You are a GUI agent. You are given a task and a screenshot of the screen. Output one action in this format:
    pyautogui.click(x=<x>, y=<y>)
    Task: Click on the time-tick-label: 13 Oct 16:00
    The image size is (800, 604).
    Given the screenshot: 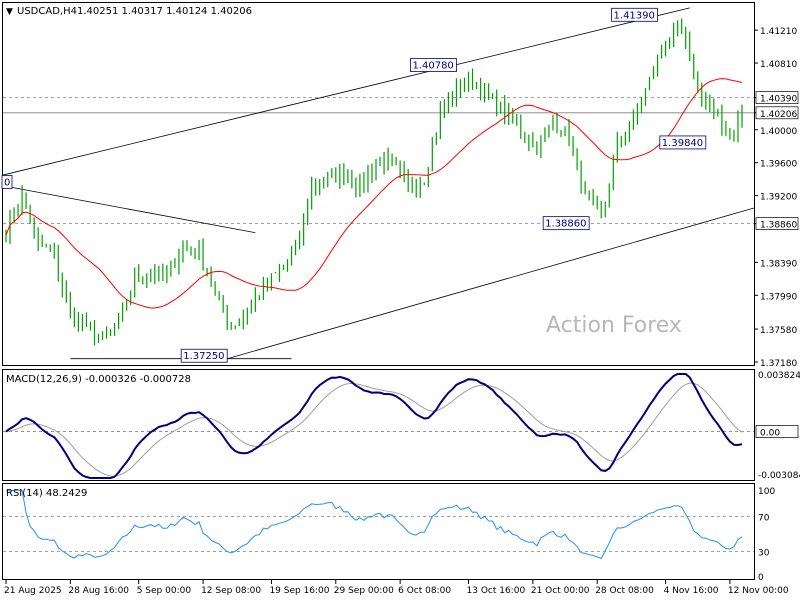 What is the action you would take?
    pyautogui.click(x=496, y=591)
    